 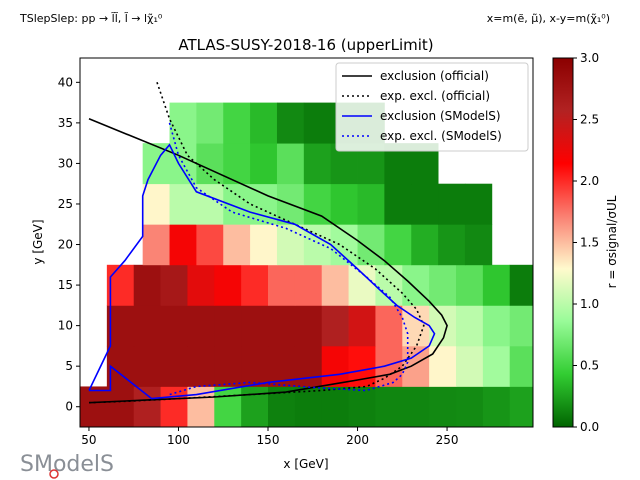 I want to click on y-tick-label: 0, so click(x=69, y=407).